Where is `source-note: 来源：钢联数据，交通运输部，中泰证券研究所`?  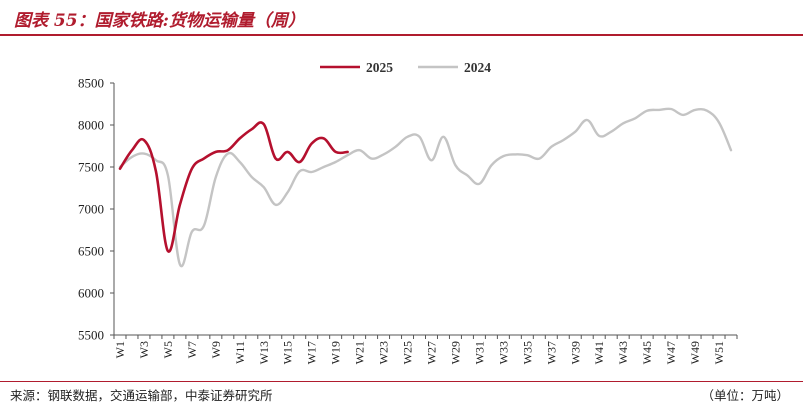 source-note: 来源：钢联数据，交通运输部，中泰证券研究所 is located at coordinates (141, 395).